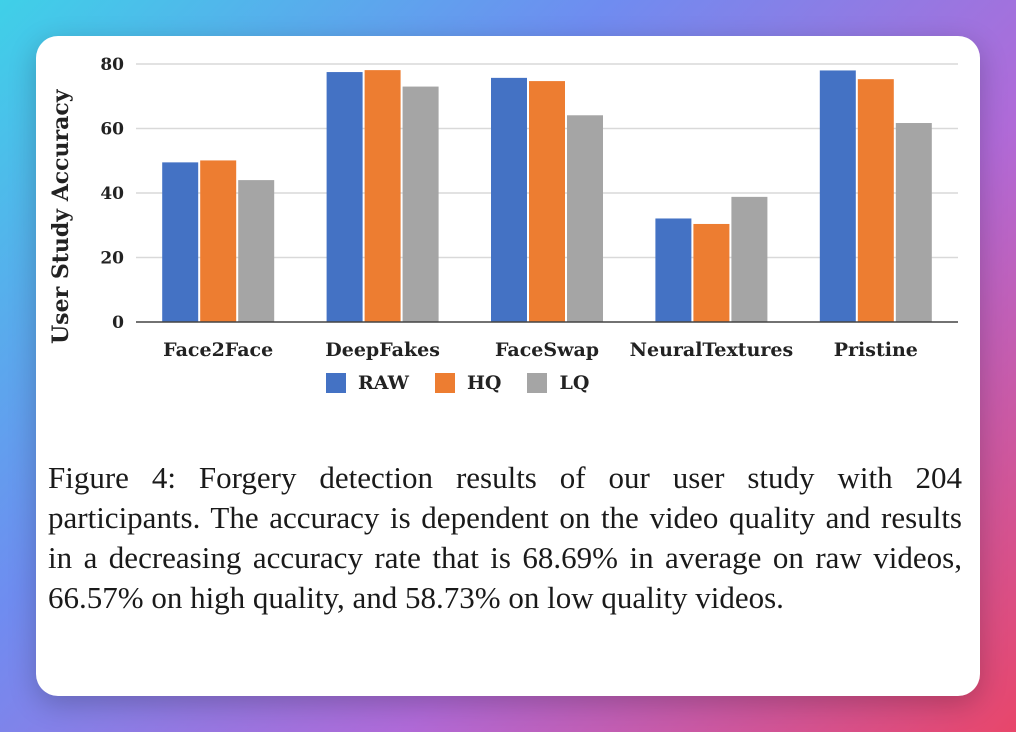 This screenshot has height=732, width=1016. I want to click on legend-swatch-hq, so click(444, 383).